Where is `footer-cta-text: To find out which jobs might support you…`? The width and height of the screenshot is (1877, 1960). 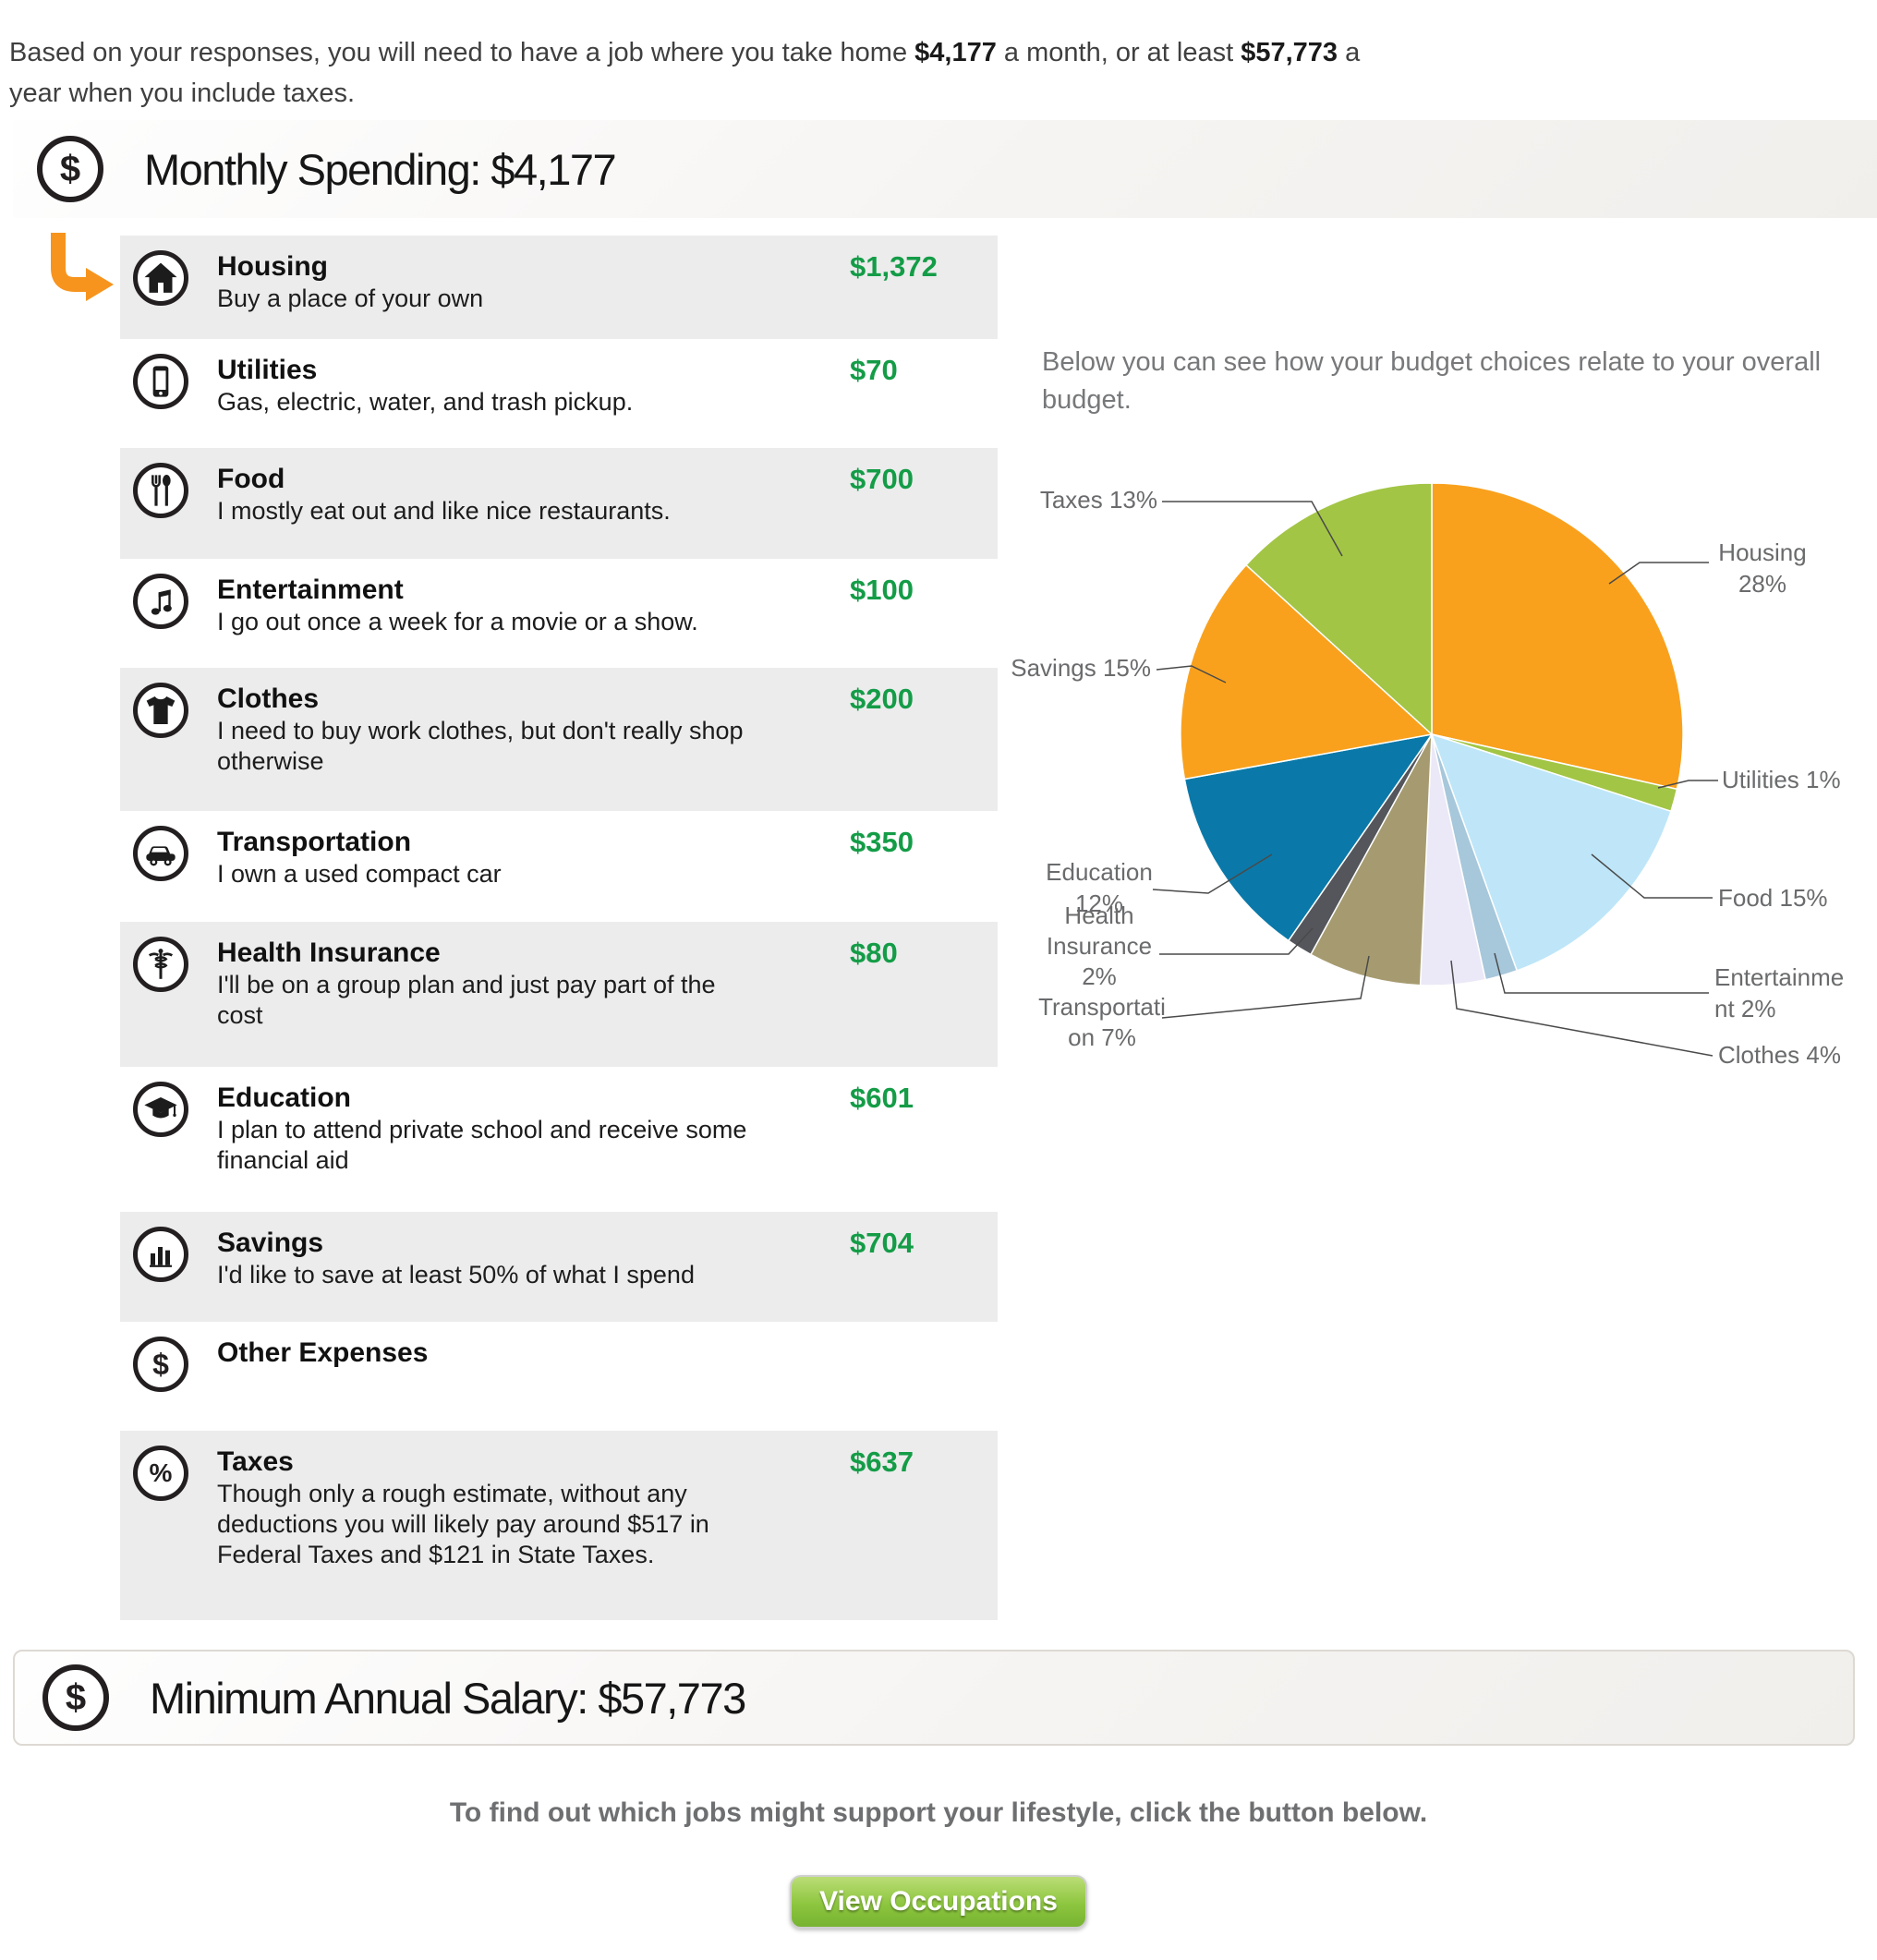
footer-cta-text: To find out which jobs might support you… is located at coordinates (939, 1812).